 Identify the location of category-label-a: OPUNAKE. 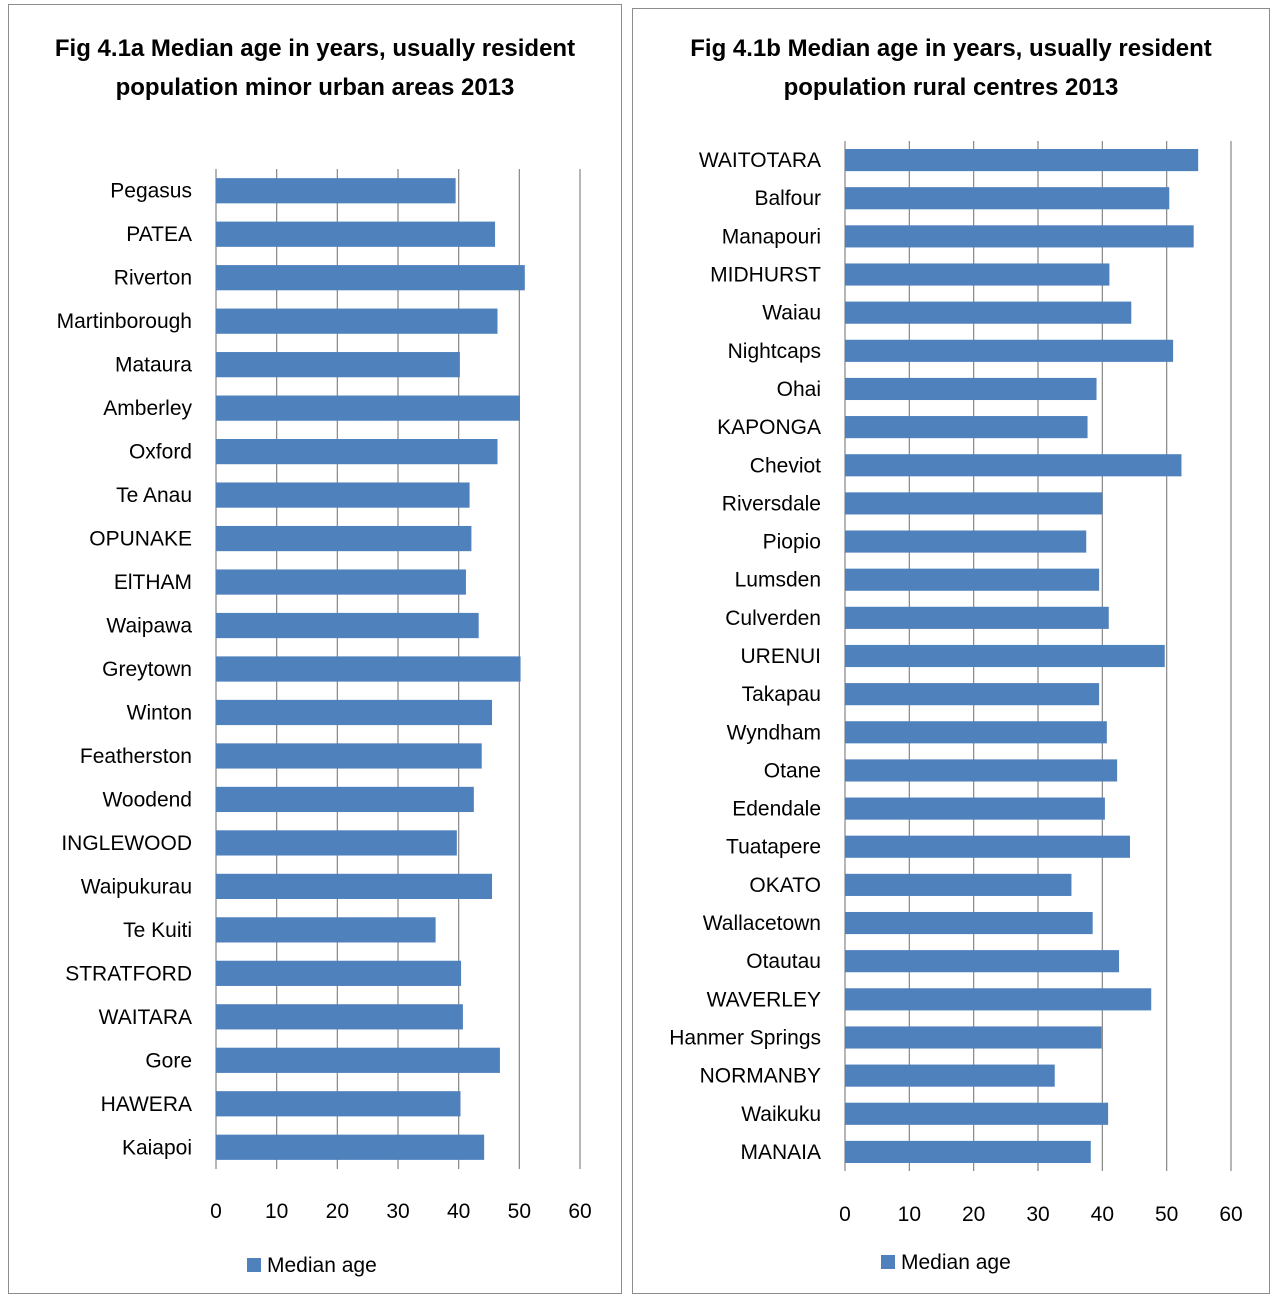
(140, 539).